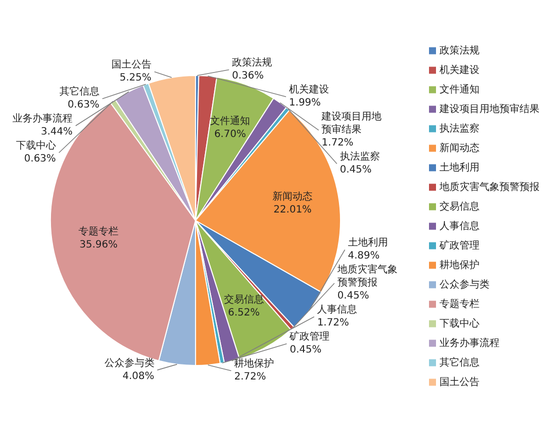  What do you see at coordinates (244, 299) in the screenshot?
I see `slice-label: 交易信息` at bounding box center [244, 299].